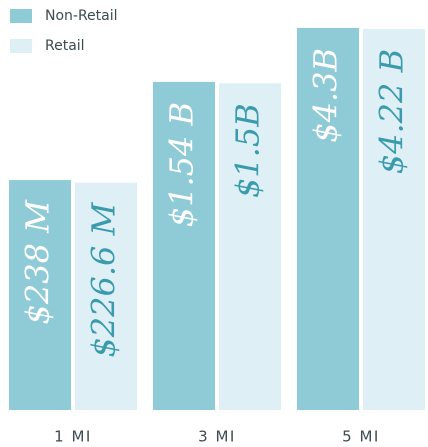 The image size is (428, 447). What do you see at coordinates (361, 437) in the screenshot?
I see `x-tick-label: 5 MI` at bounding box center [361, 437].